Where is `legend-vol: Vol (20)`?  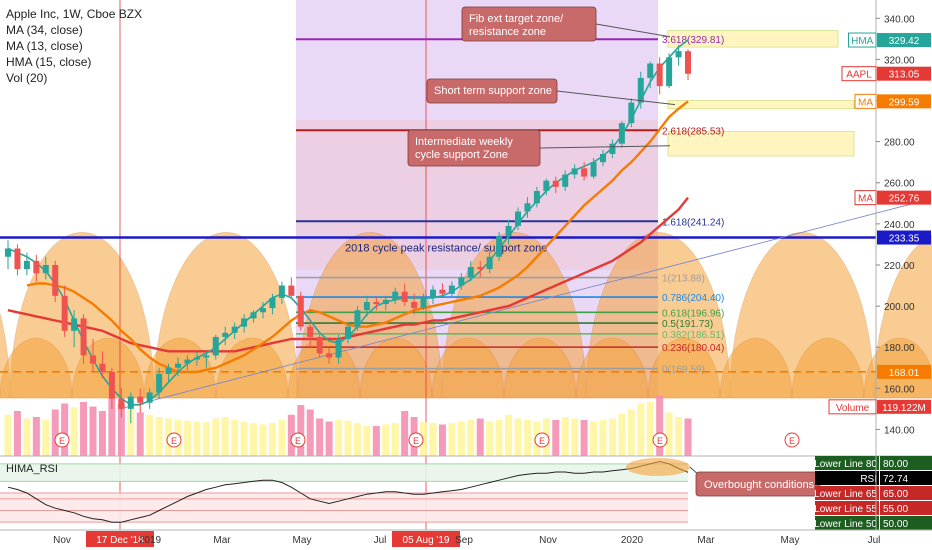 legend-vol: Vol (20) is located at coordinates (27, 78).